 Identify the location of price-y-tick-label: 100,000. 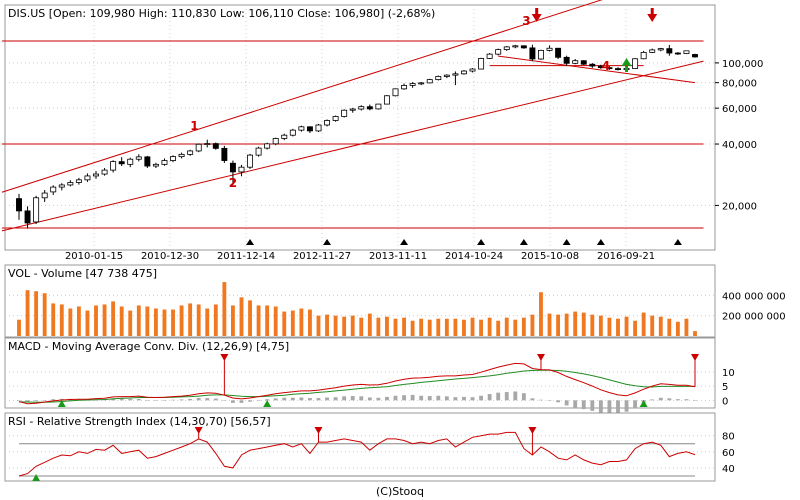
(742, 64).